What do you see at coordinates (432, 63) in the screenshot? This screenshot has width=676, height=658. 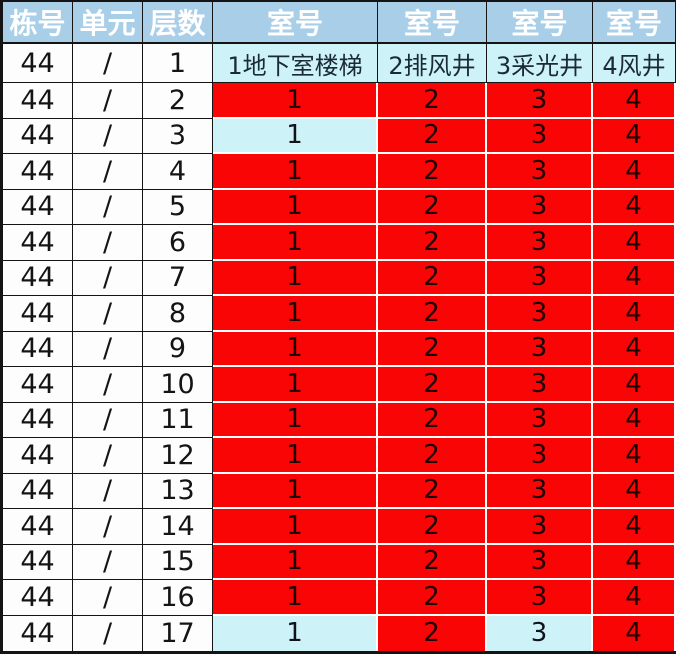 I see `room-cell: 2排风井` at bounding box center [432, 63].